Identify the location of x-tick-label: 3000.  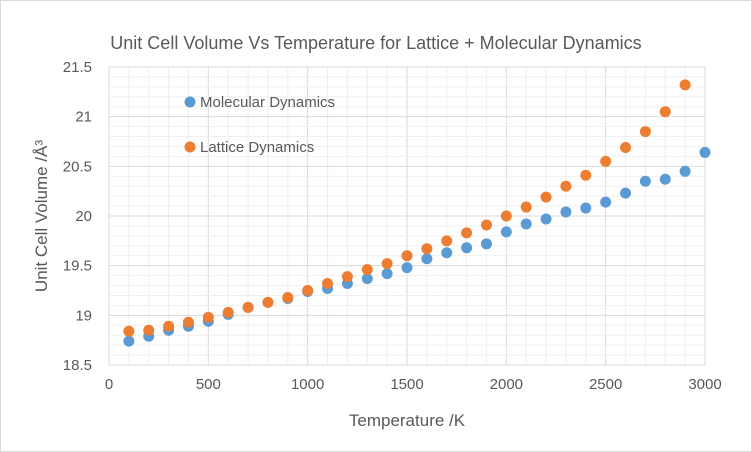
(704, 384).